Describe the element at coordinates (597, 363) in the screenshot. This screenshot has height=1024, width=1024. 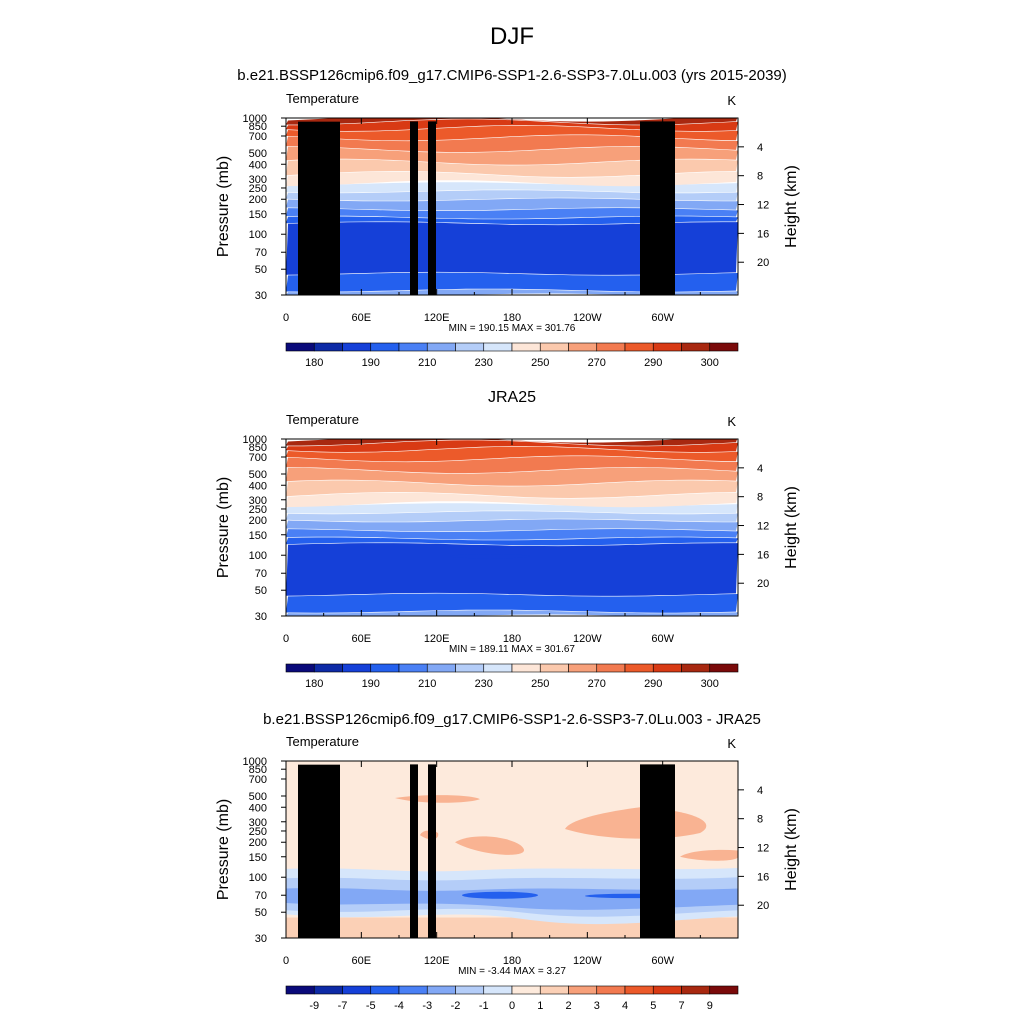
I see `colorbar-label: 270` at that location.